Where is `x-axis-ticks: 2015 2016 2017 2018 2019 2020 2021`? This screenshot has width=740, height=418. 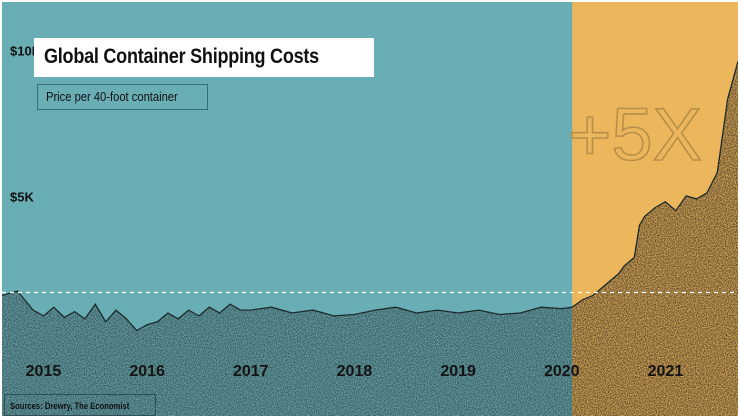
x-axis-ticks: 2015 2016 2017 2018 2019 2020 2021 is located at coordinates (355, 371).